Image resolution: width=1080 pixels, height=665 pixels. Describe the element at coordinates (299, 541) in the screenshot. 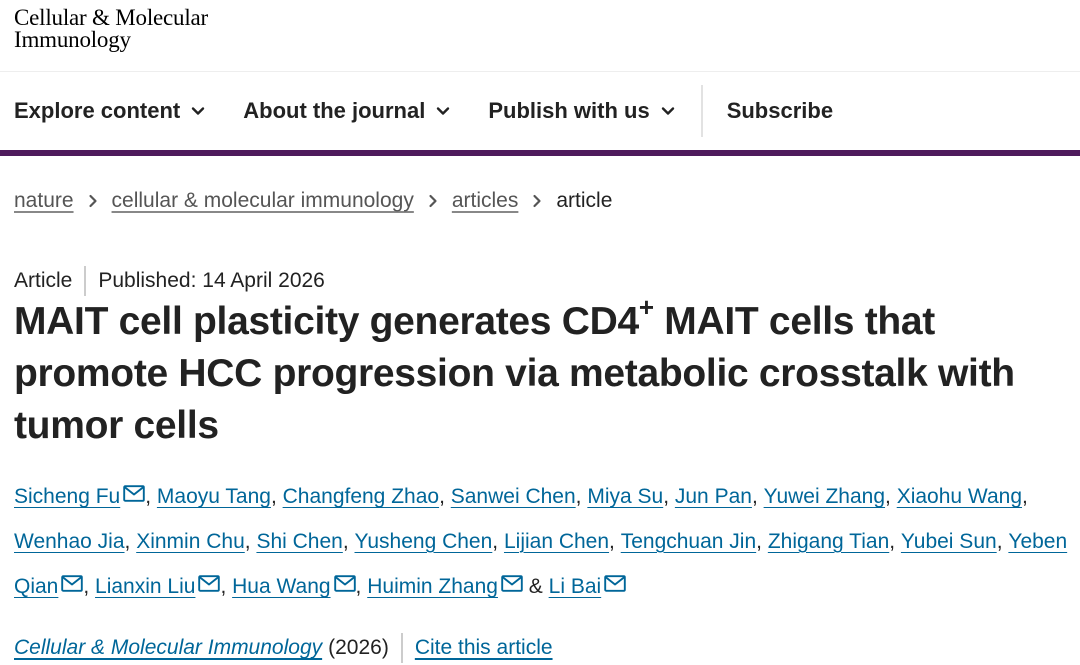

I see `author-link: Shi Chen` at that location.